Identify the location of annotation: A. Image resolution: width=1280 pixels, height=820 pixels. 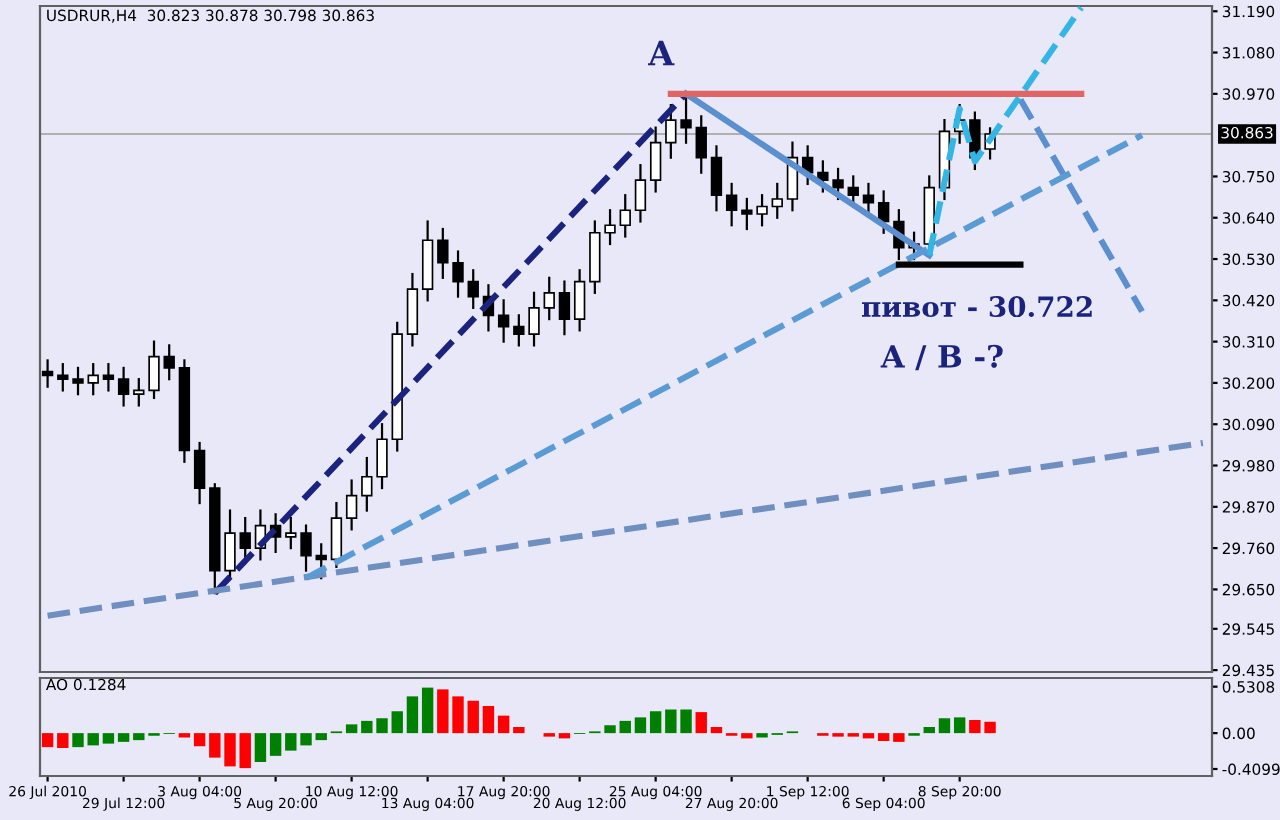
(661, 53).